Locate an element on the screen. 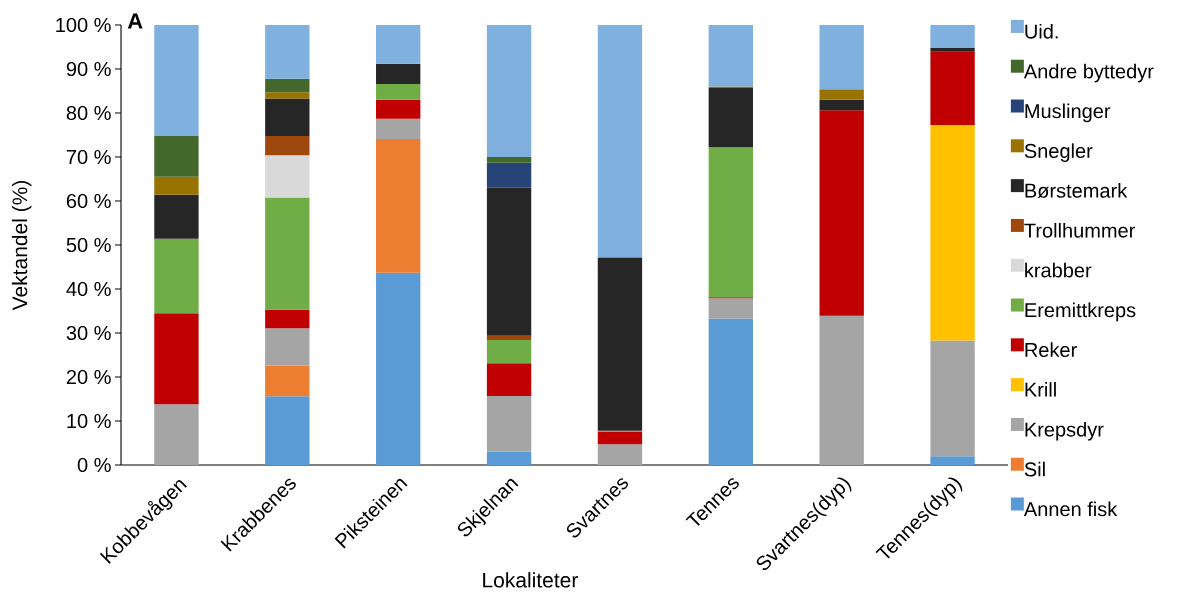 The image size is (1184, 594). y-tick-label: 60 % is located at coordinates (88, 201).